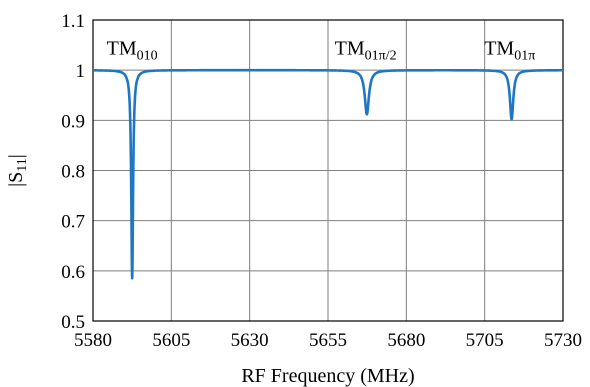  I want to click on y-axis-title-sub: 11, so click(22, 164).